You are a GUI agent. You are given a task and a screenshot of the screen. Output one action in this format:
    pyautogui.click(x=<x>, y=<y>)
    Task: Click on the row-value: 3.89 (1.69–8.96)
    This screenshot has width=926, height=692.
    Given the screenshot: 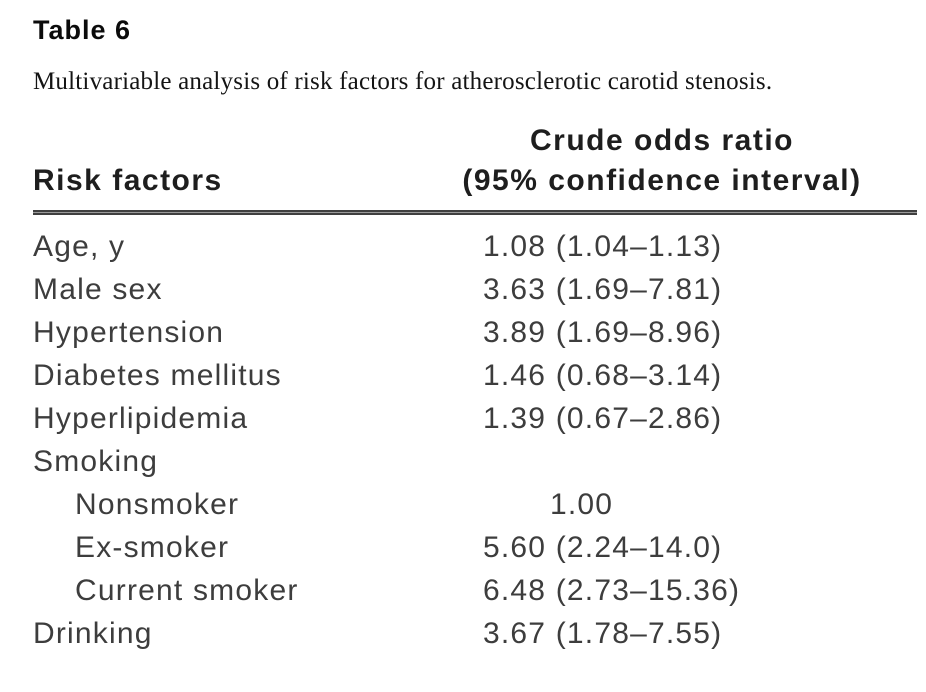 What is the action you would take?
    pyautogui.click(x=603, y=332)
    